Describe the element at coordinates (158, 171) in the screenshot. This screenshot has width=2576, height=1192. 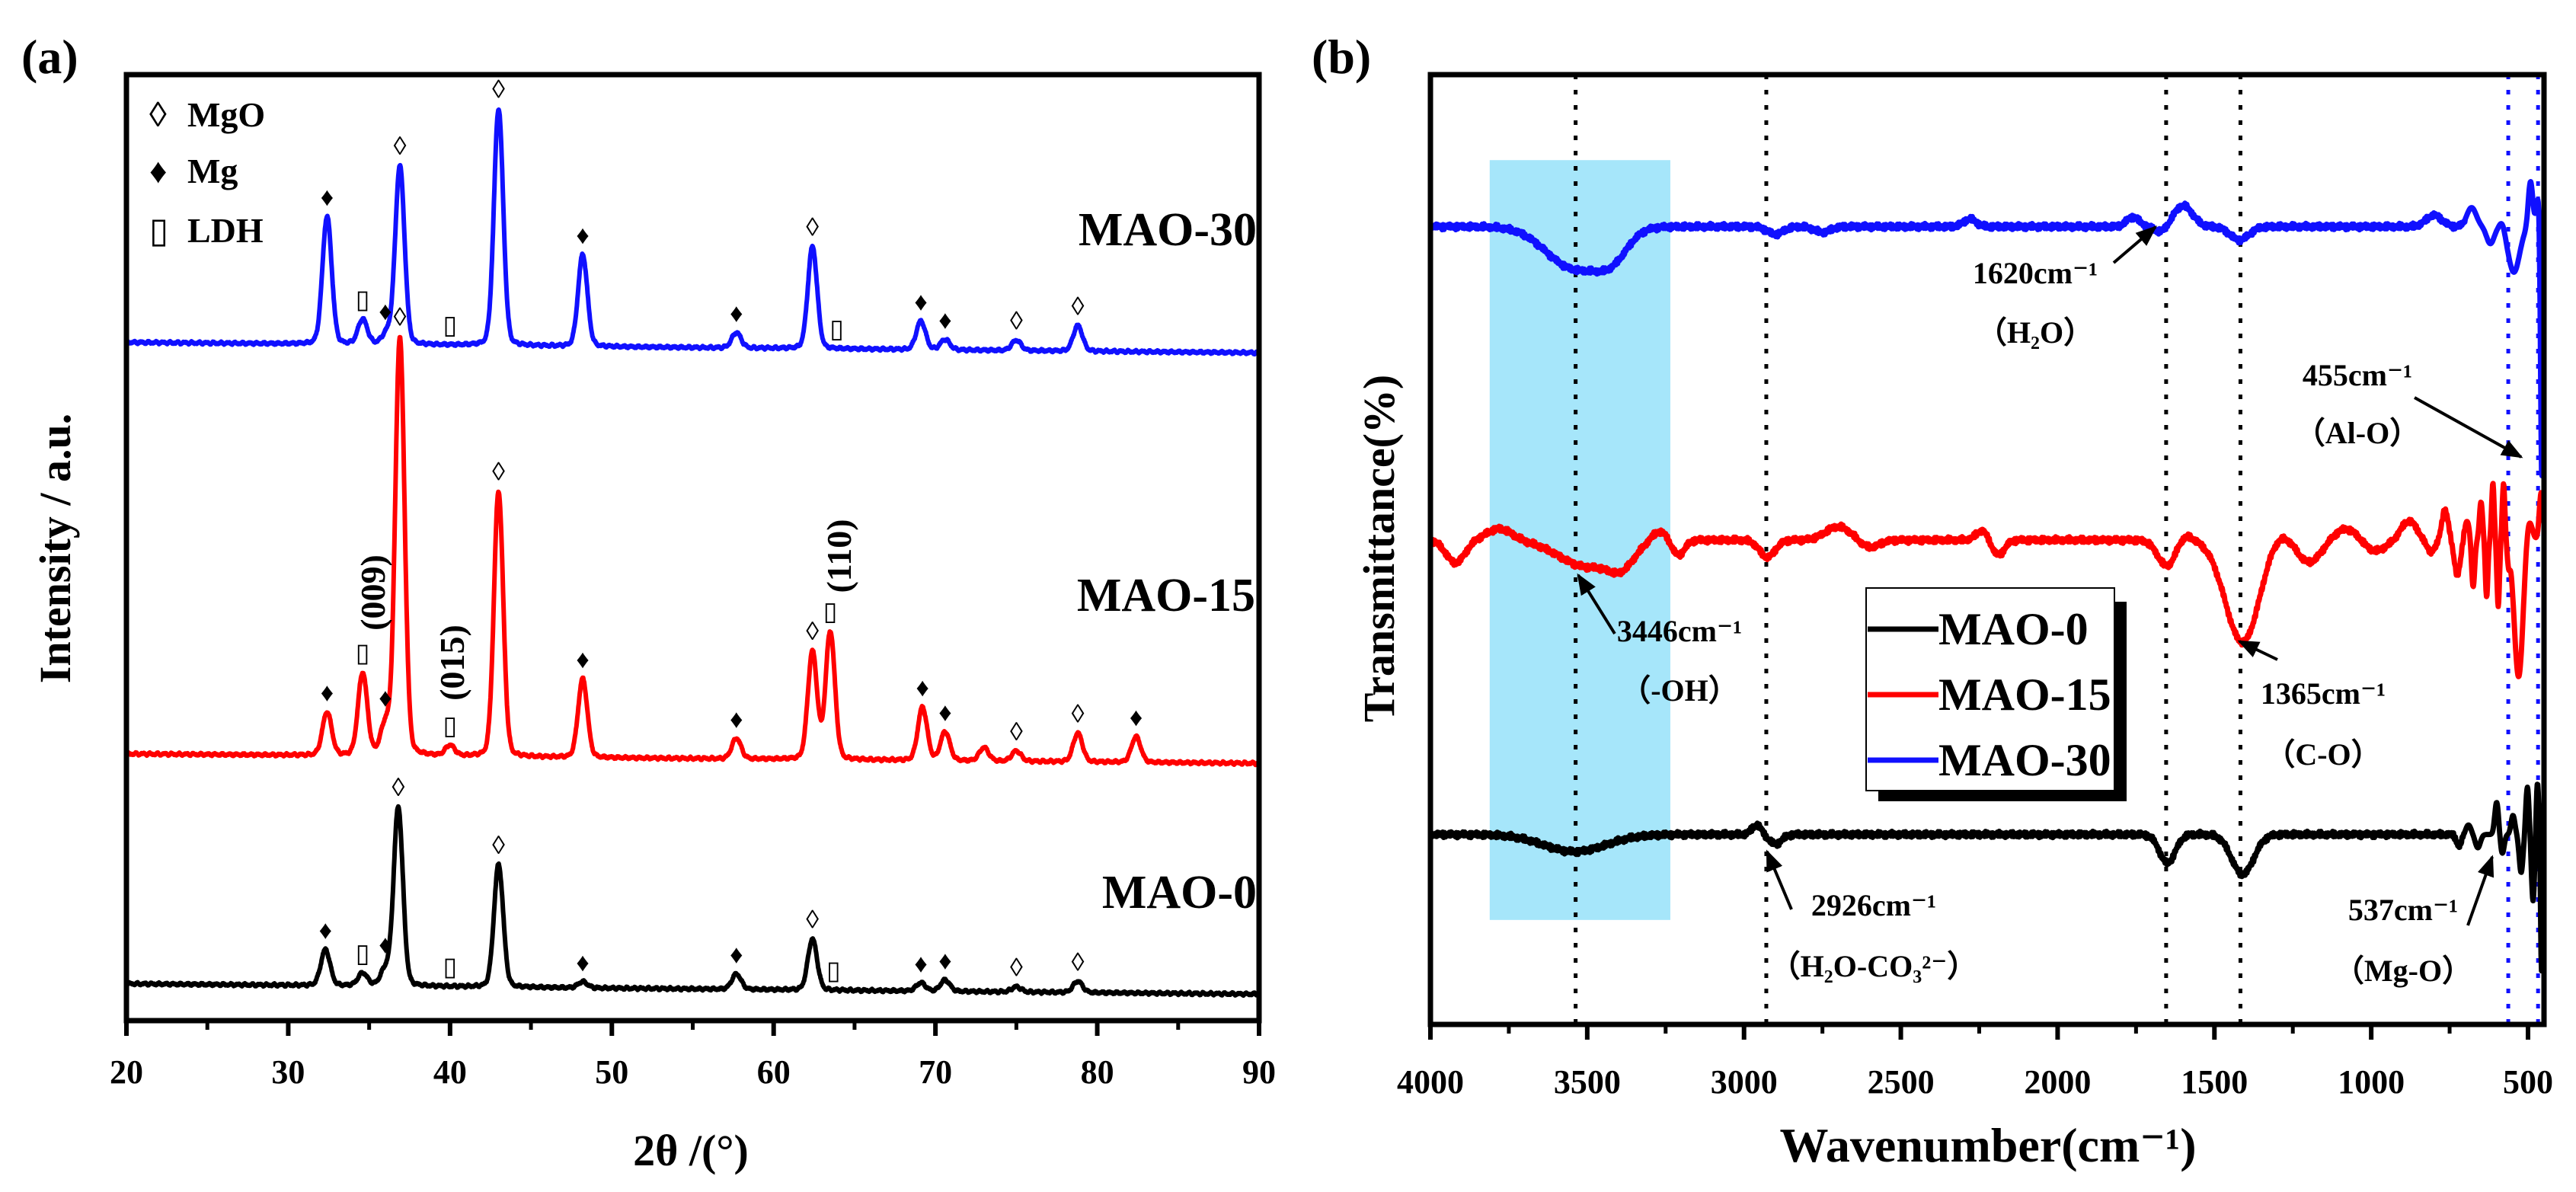
I see `filled-diamond-icon: ♦` at that location.